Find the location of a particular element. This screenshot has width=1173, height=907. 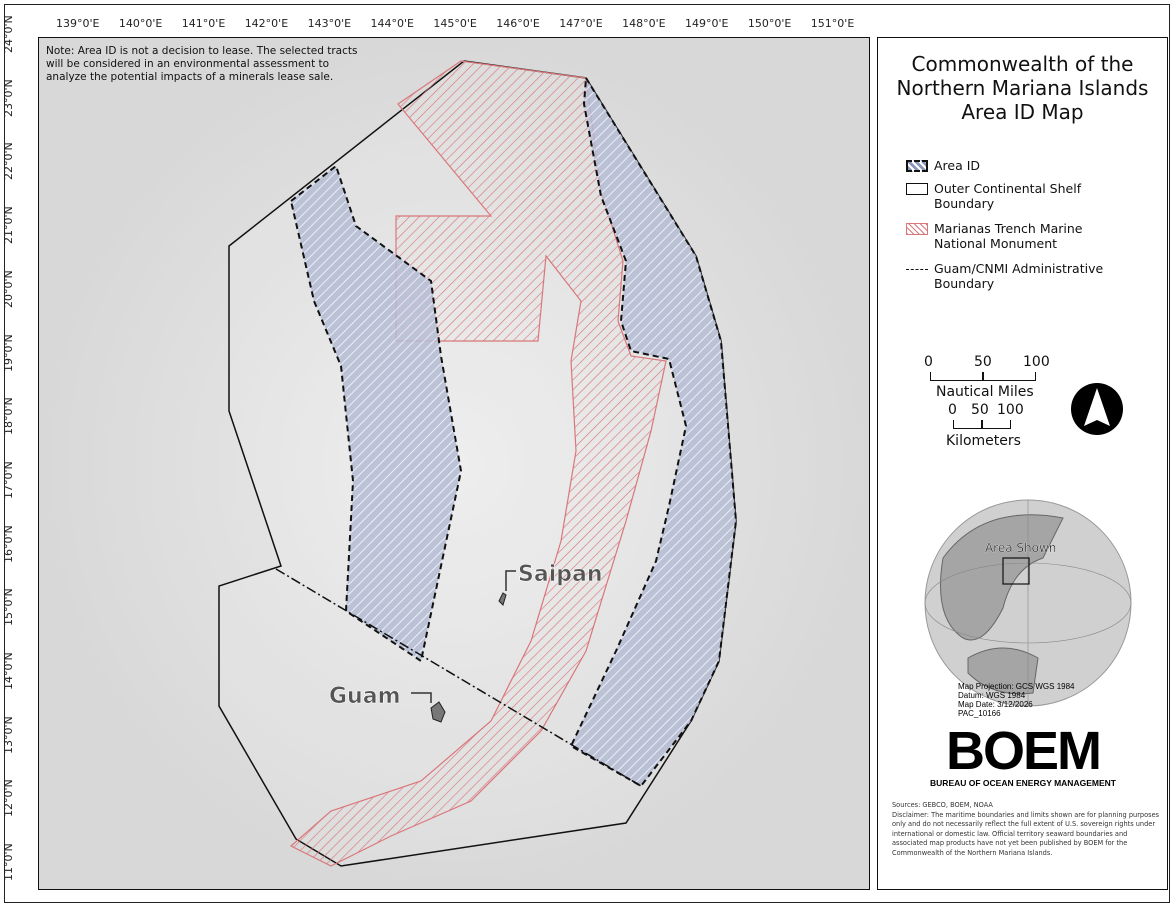

longitude-tick: 150°0'E is located at coordinates (769, 23).